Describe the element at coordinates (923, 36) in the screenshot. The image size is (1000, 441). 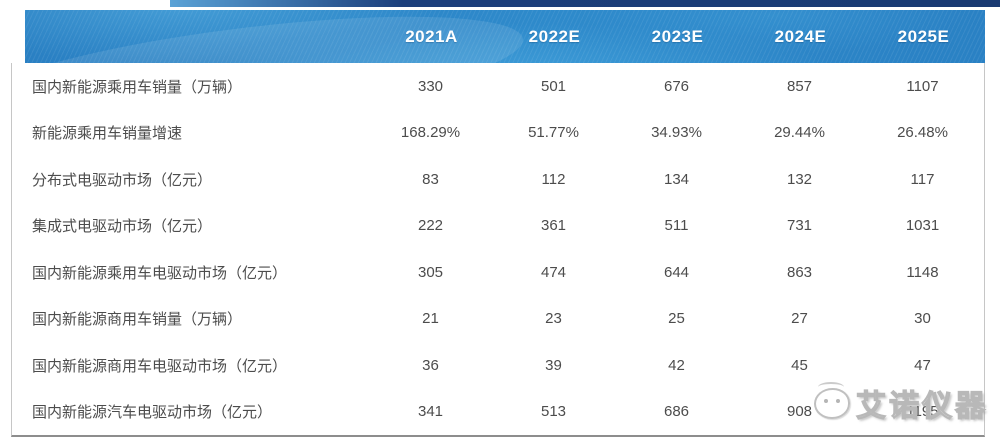
I see `header-cell-2025E: 2025E` at that location.